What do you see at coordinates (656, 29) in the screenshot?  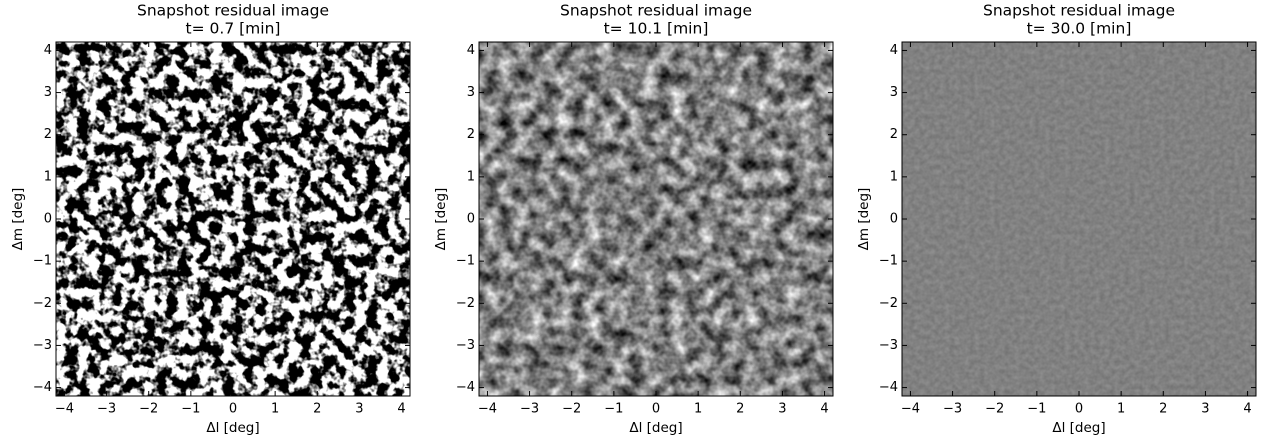 I see `panel-subtitle: t= 10.1 [min]` at bounding box center [656, 29].